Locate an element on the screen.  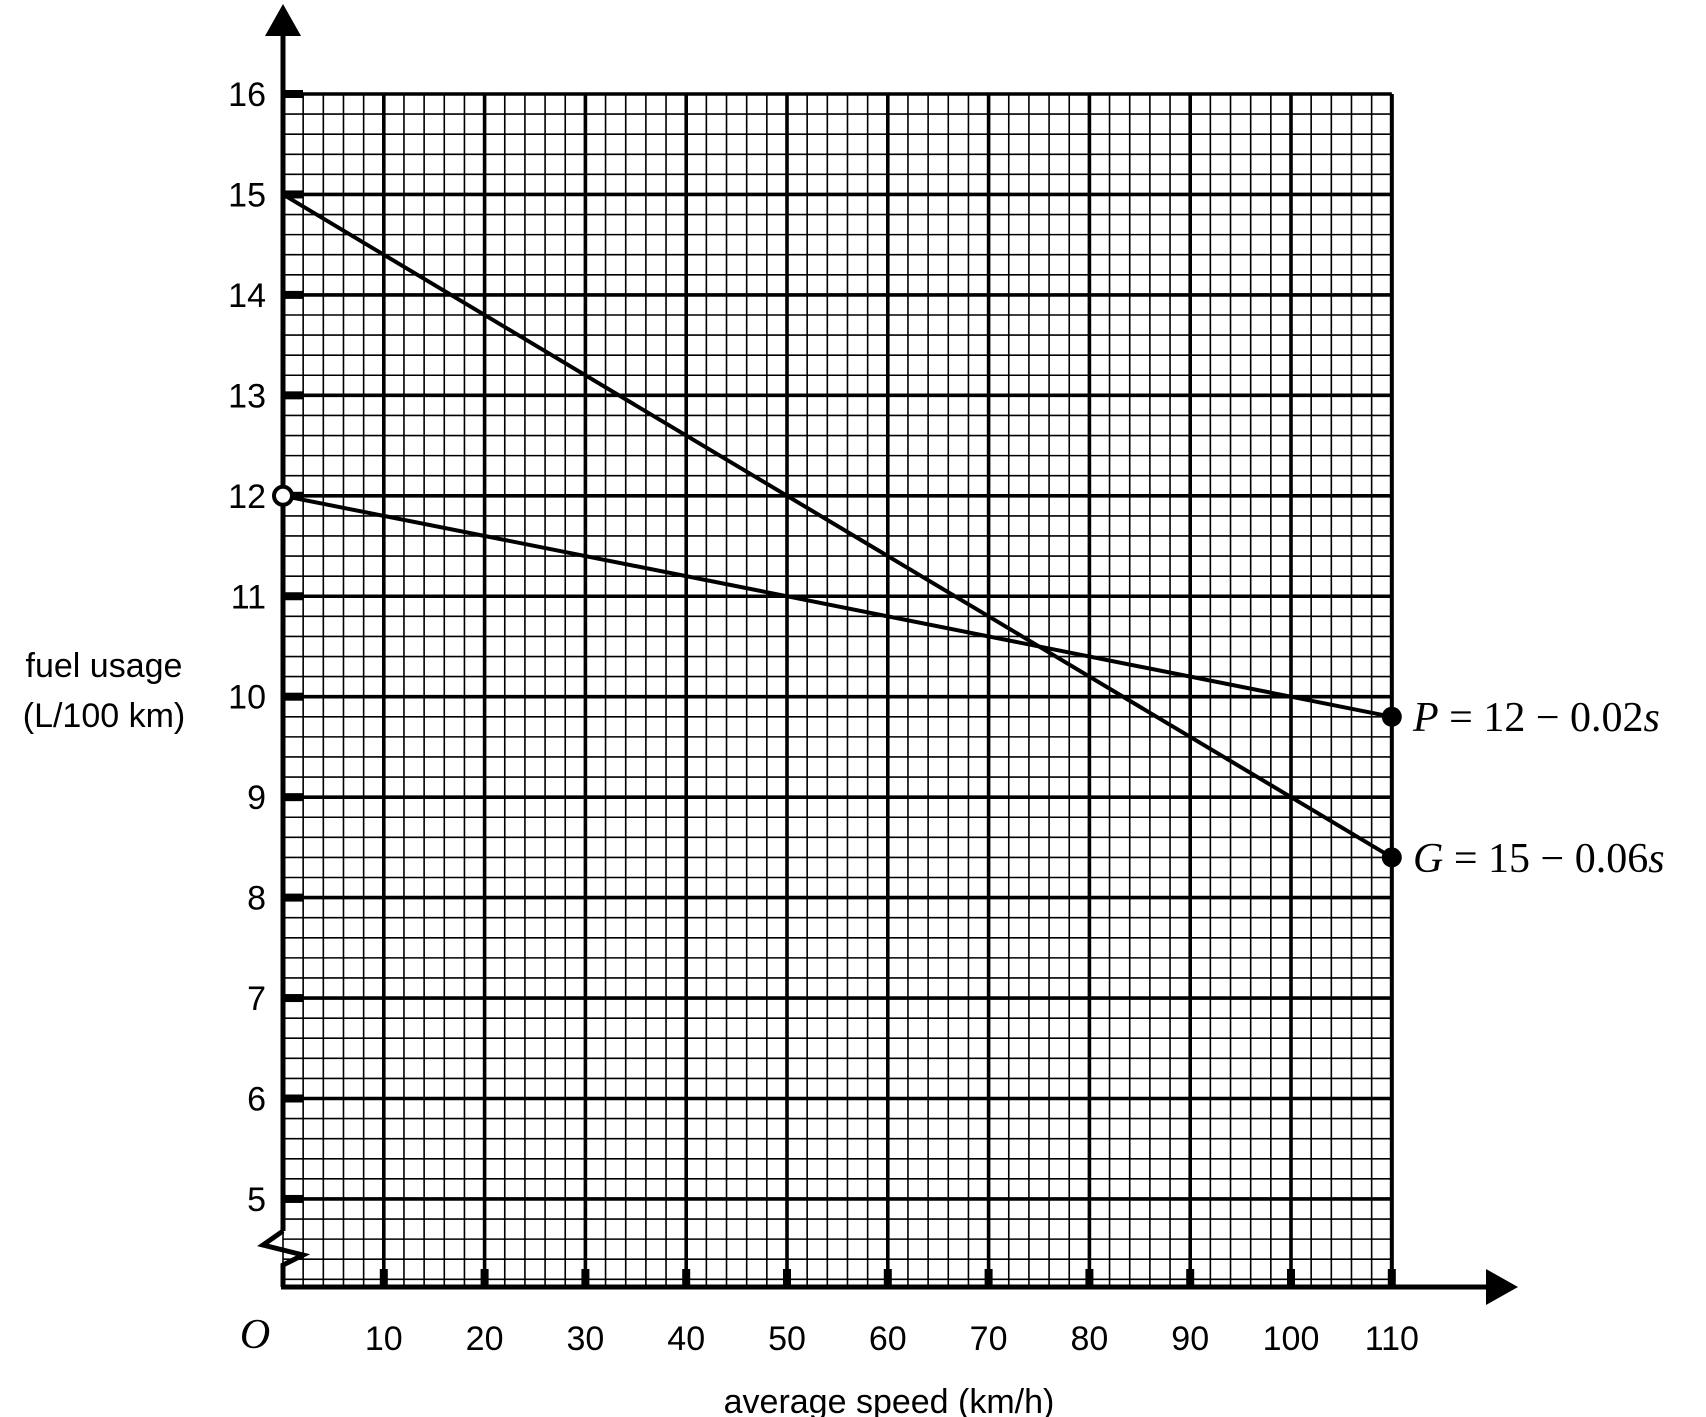
y-tick-label: 14 is located at coordinates (247, 296).